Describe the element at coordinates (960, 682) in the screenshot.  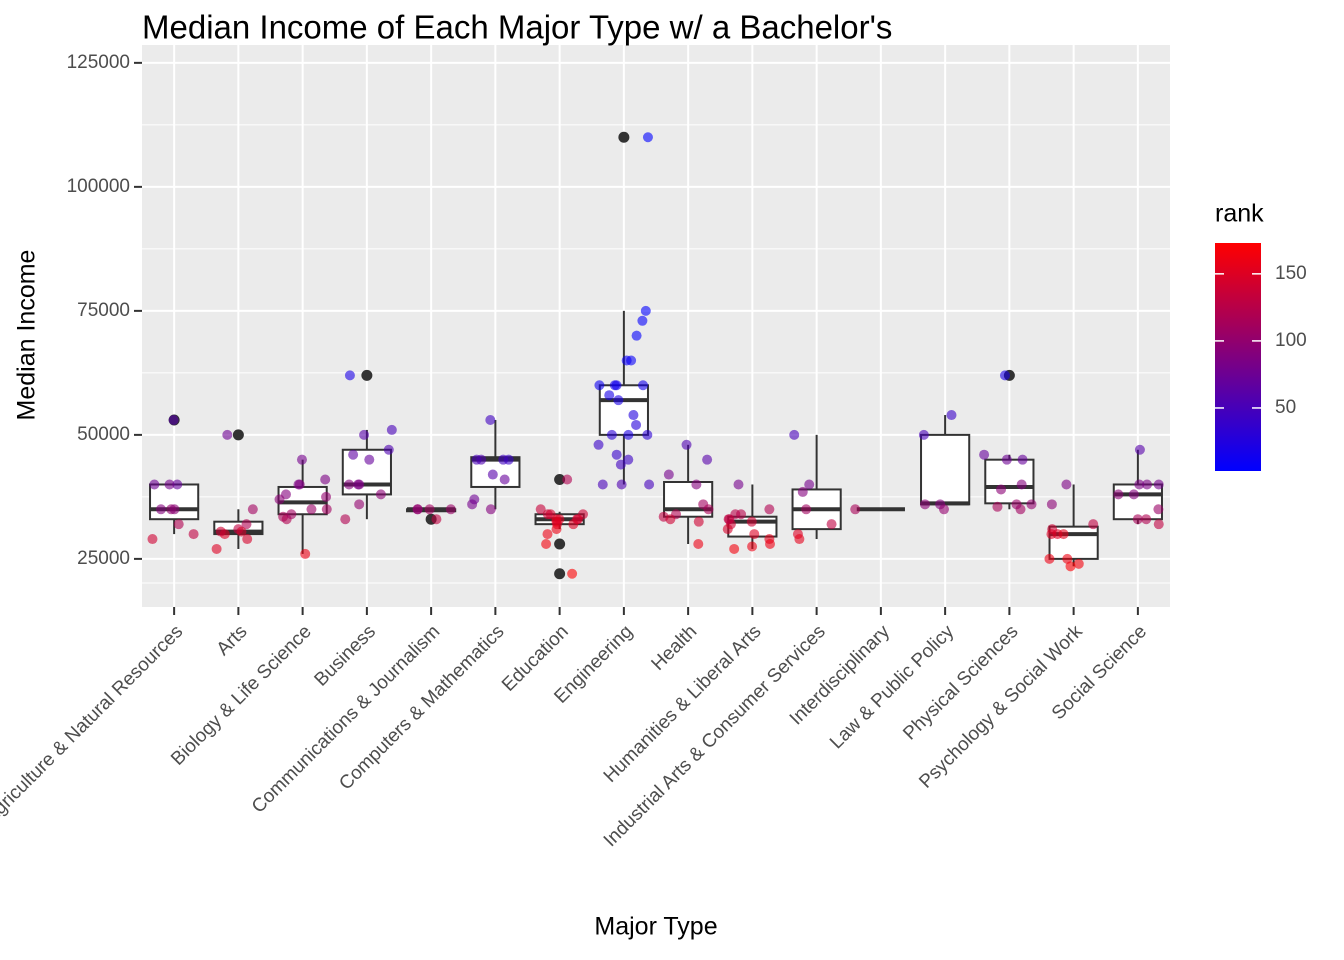
I see `x-tick-label: Physical Sciences` at that location.